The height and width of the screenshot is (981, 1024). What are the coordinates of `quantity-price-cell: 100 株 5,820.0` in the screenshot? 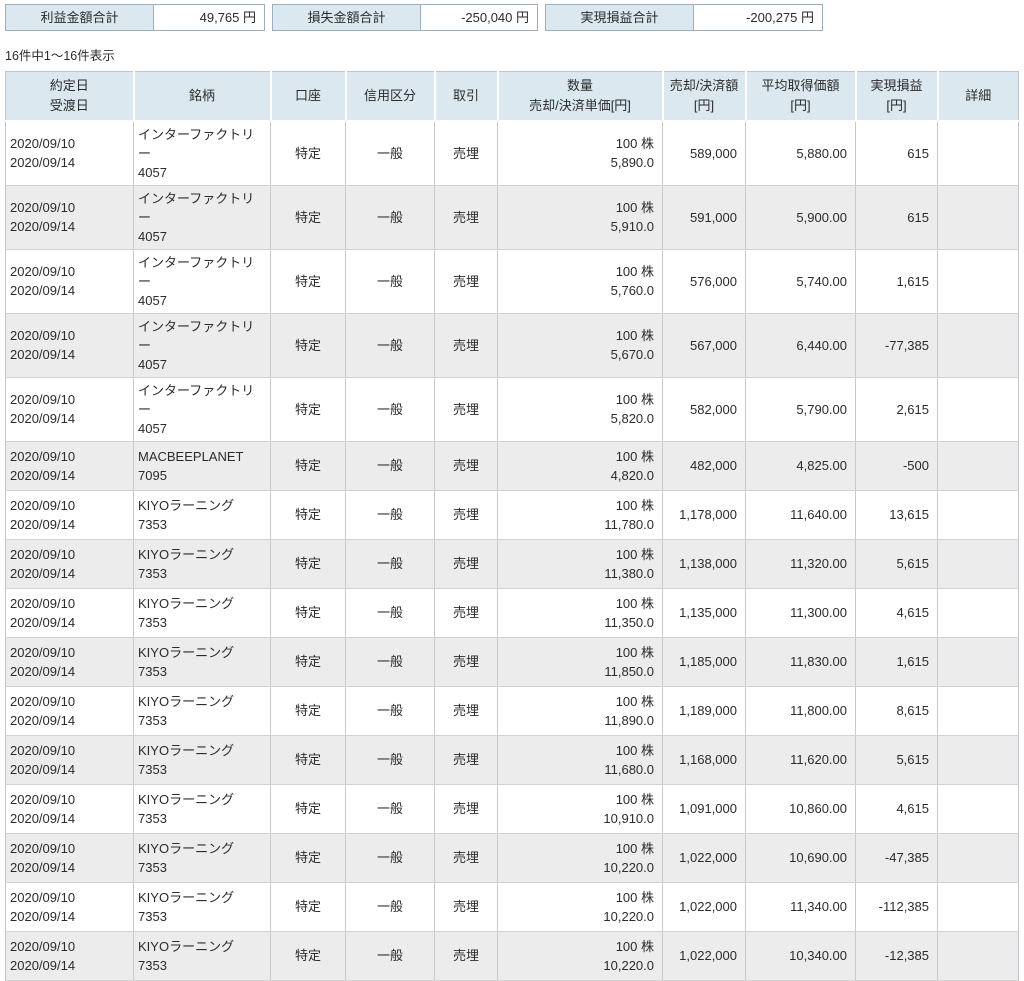 It's located at (580, 409).